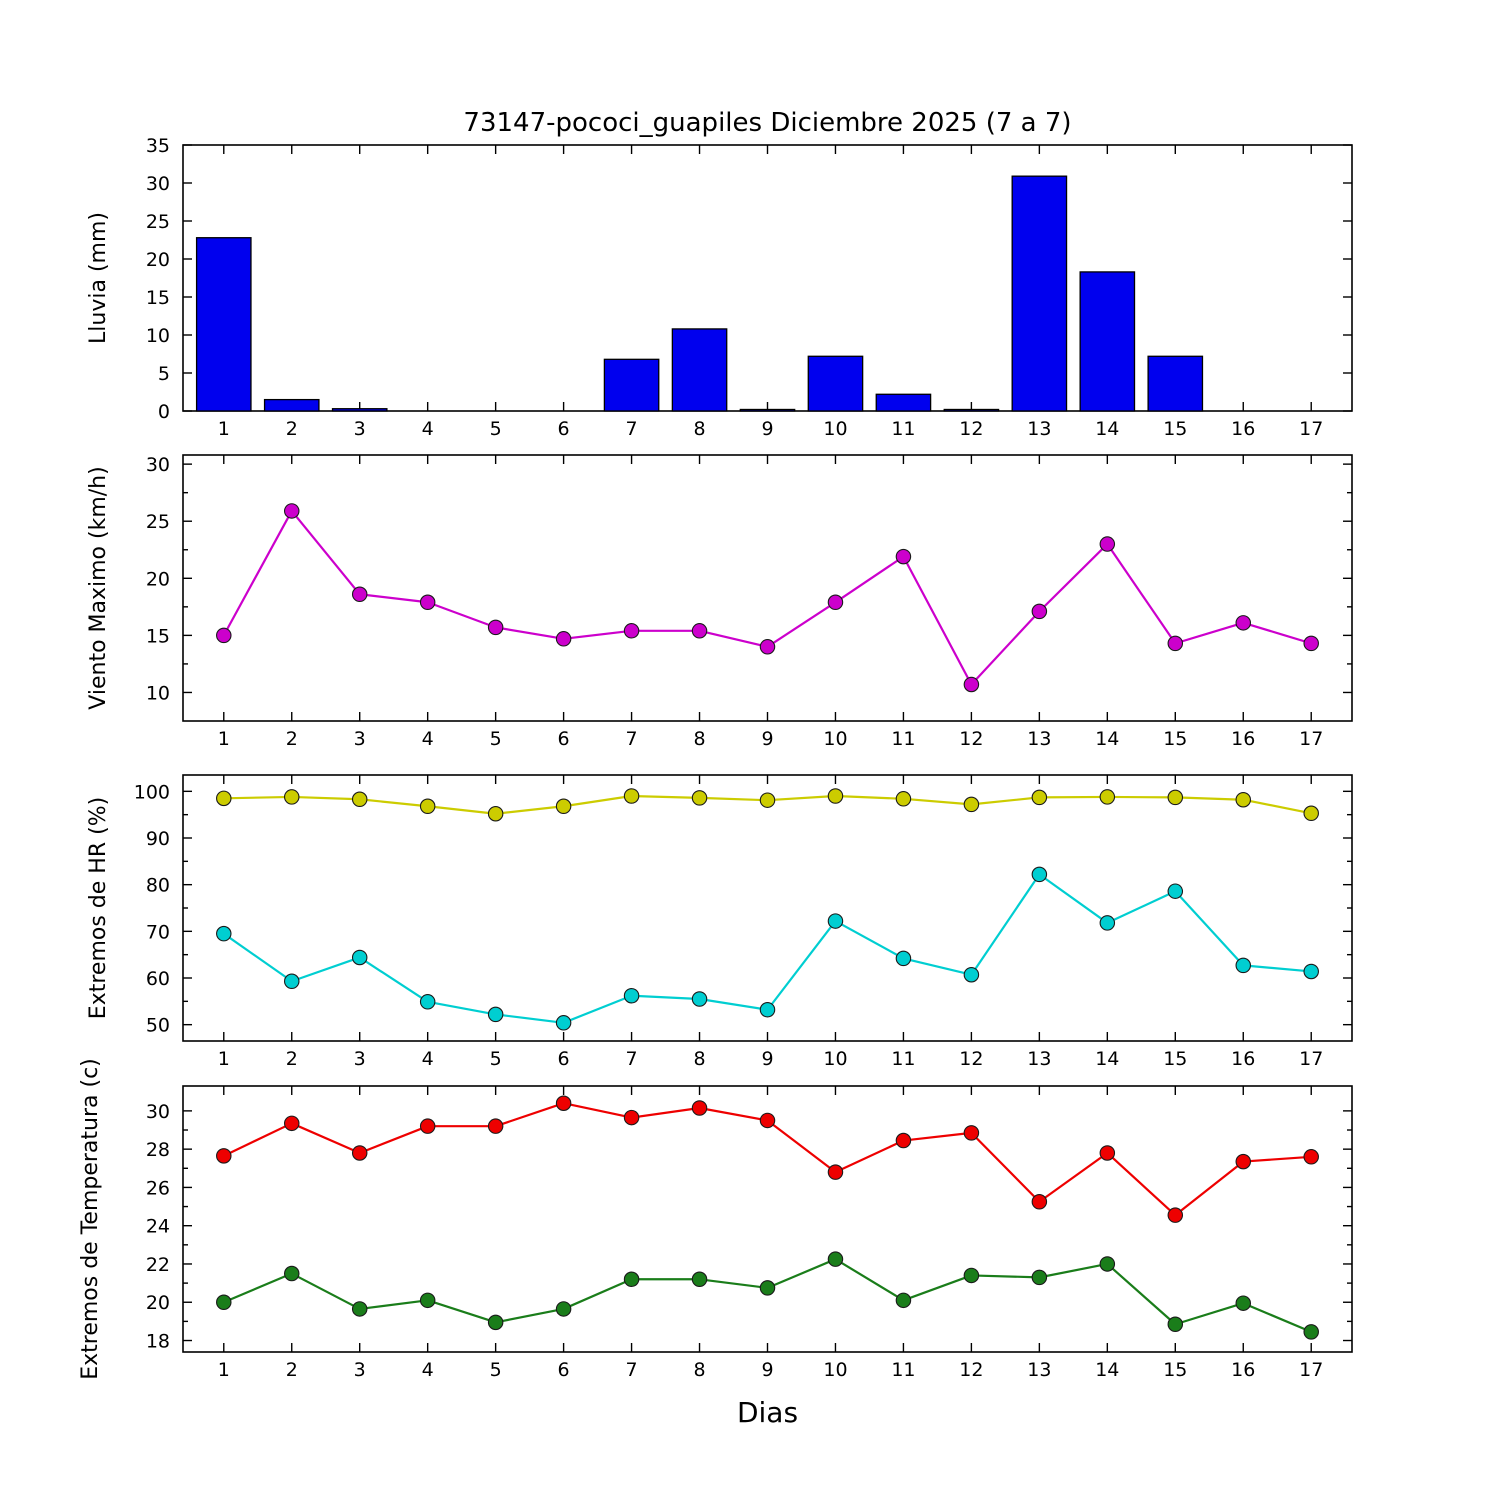 Image resolution: width=1500 pixels, height=1500 pixels. I want to click on ytick-label-lluvia-7: 35, so click(158, 146).